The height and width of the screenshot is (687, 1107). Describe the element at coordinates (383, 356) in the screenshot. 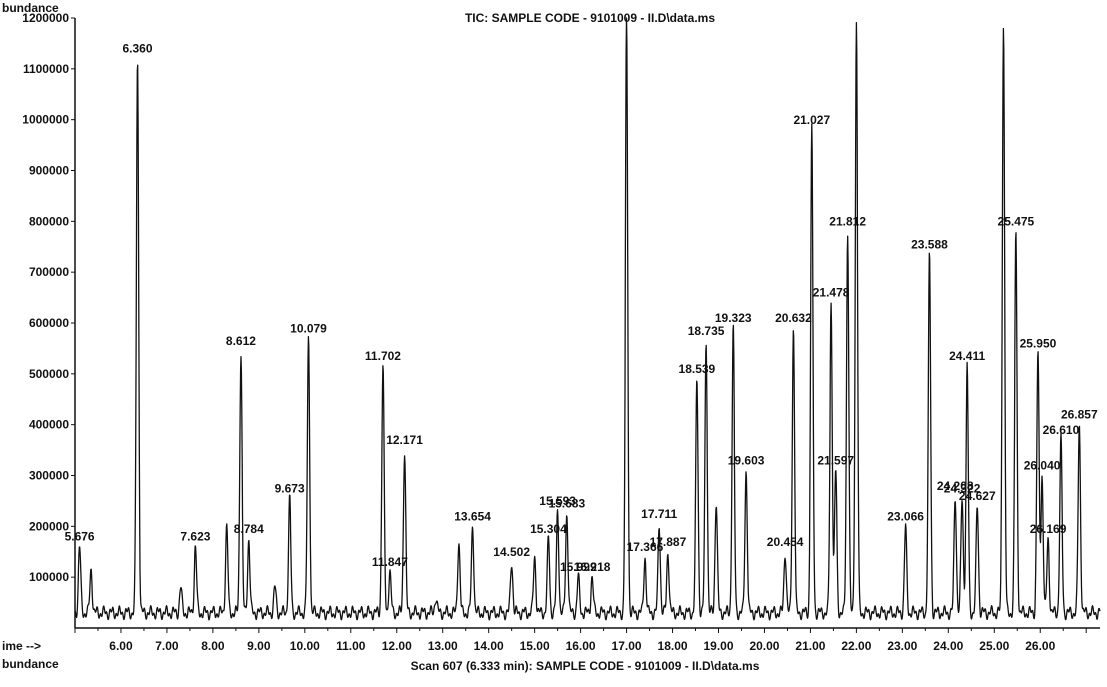

I see `peak-label: 11.702` at that location.